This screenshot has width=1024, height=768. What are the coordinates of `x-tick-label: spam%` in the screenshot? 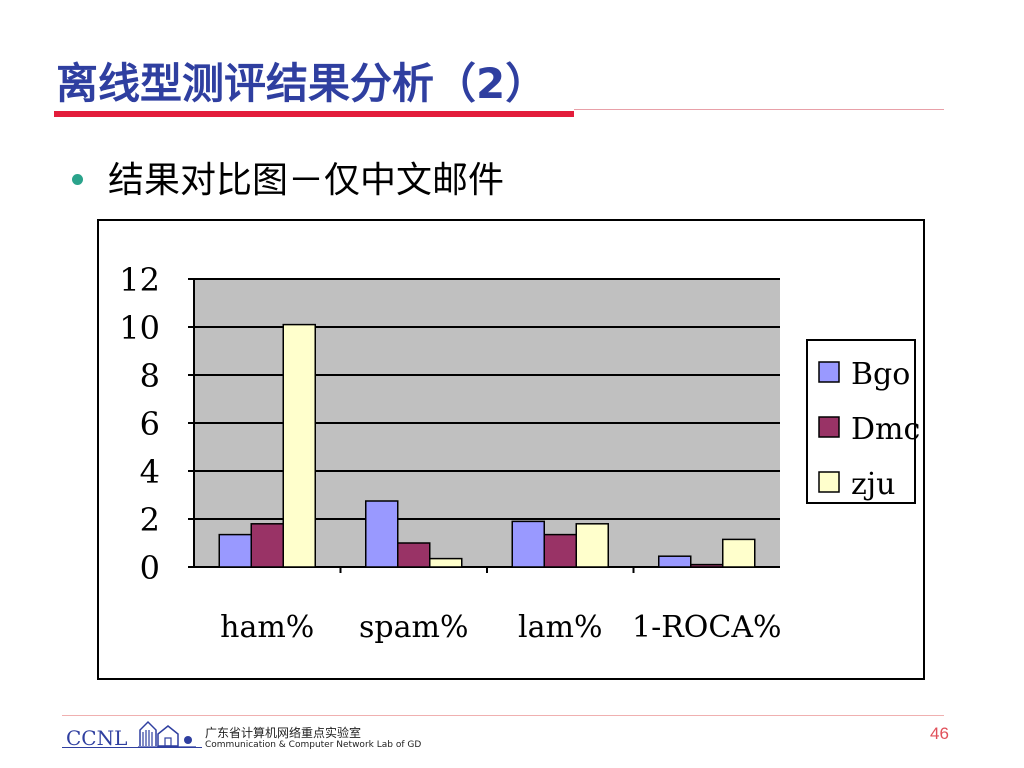 It's located at (413, 627).